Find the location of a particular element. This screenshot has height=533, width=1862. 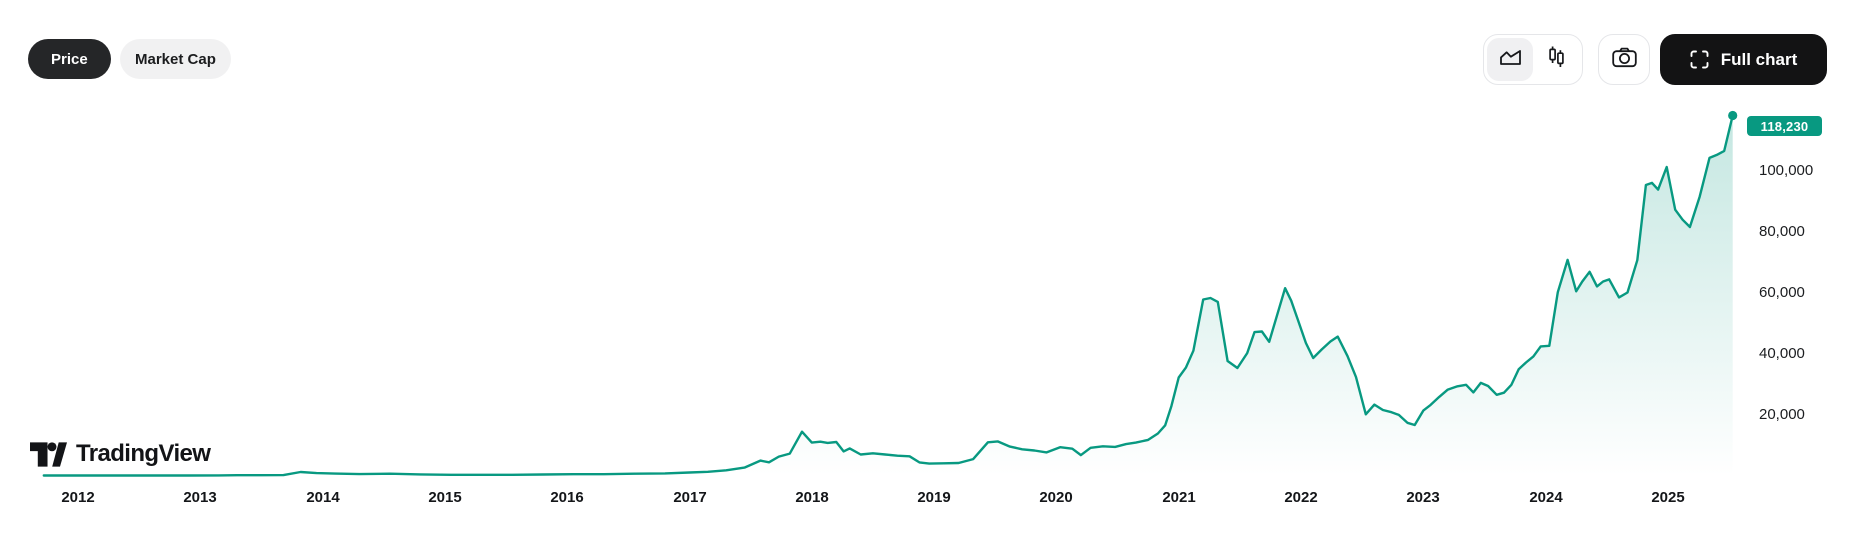

tradingview-logo-icon is located at coordinates (48, 454).